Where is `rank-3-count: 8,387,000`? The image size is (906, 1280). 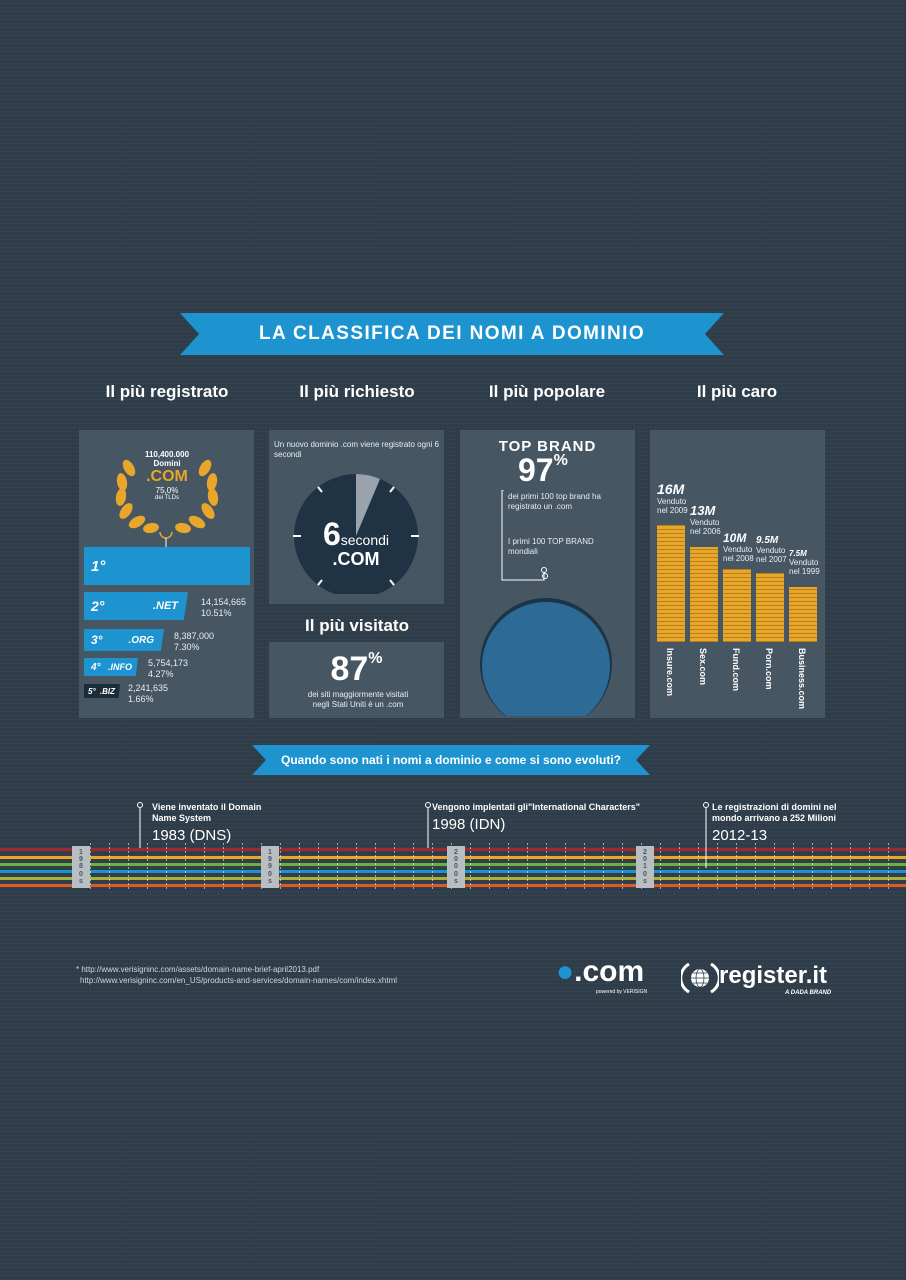
rank-3-count: 8,387,000 is located at coordinates (194, 636).